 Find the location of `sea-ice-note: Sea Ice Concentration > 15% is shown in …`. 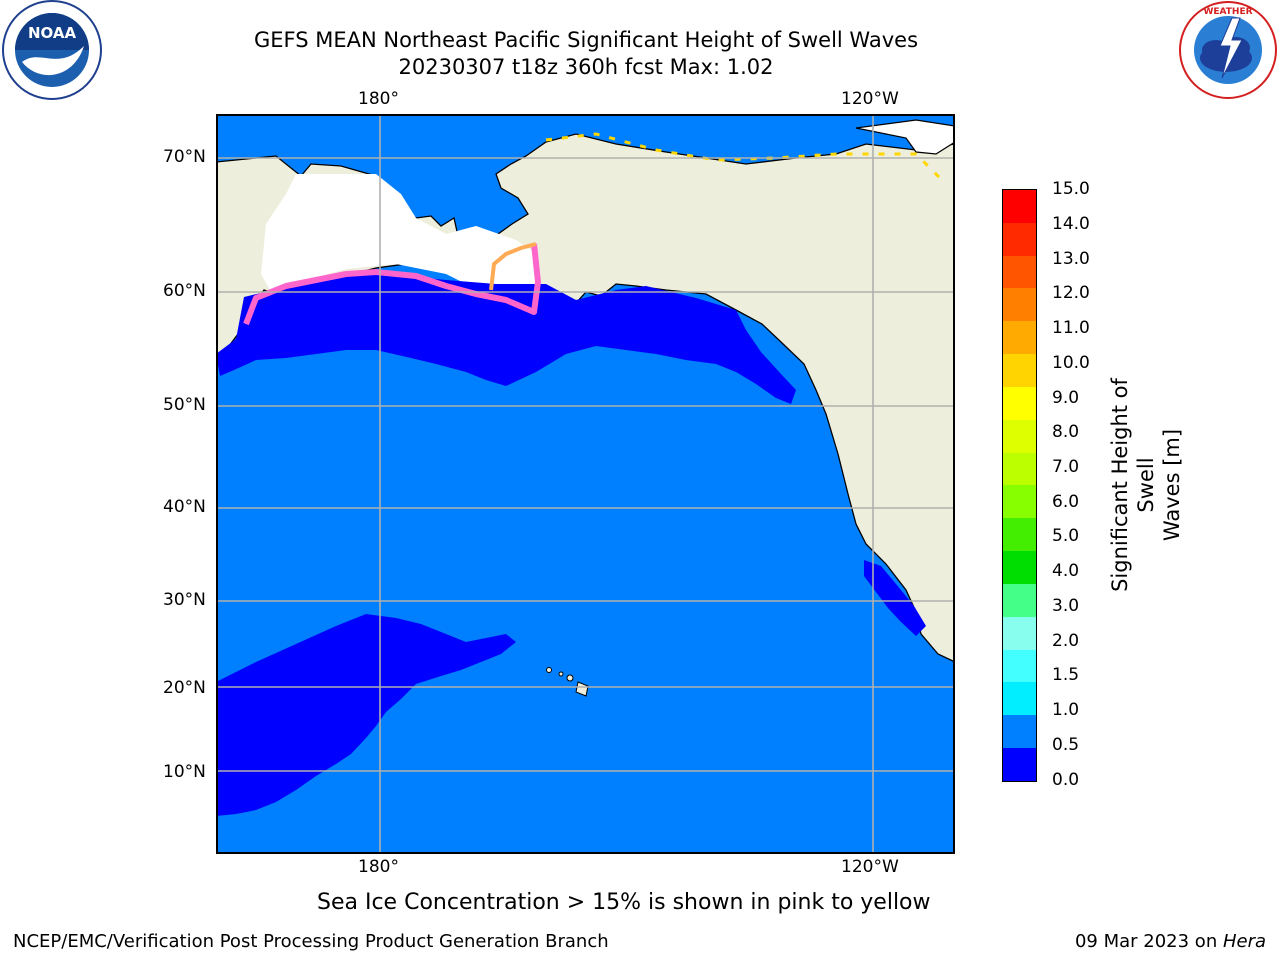

sea-ice-note: Sea Ice Concentration > 15% is shown in … is located at coordinates (624, 902).